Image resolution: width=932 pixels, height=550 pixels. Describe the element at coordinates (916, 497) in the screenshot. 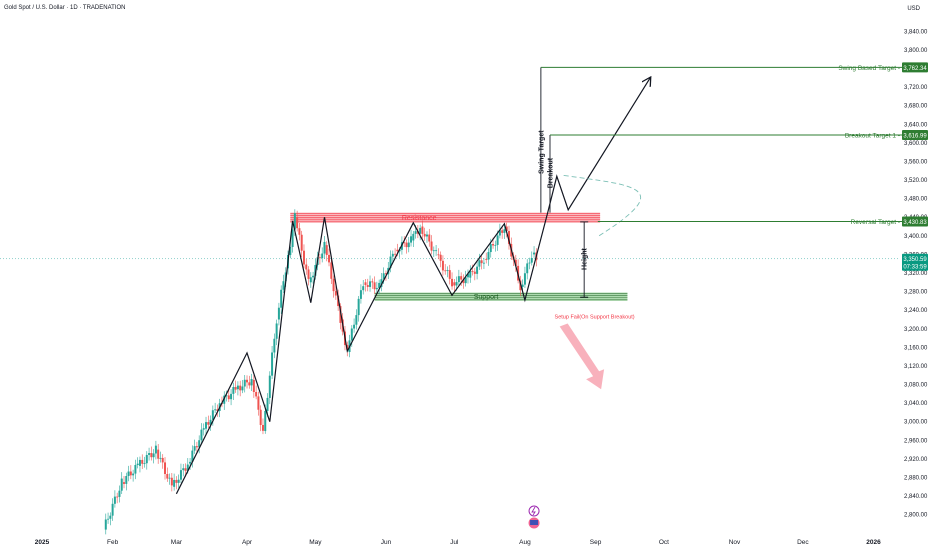

I see `y-tick-label: 2,840.00` at that location.